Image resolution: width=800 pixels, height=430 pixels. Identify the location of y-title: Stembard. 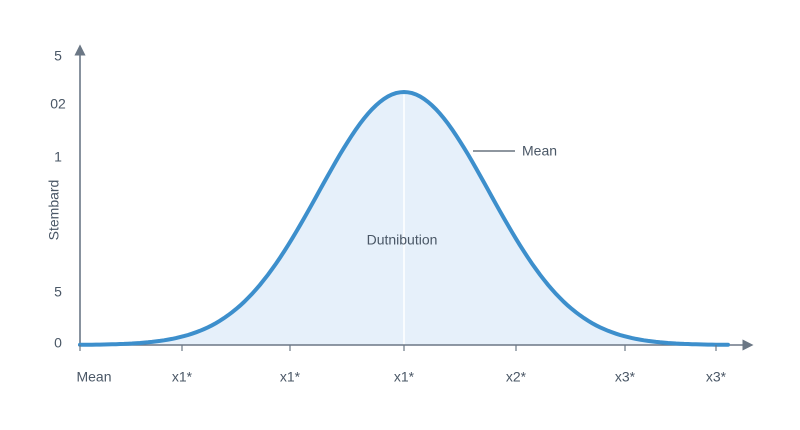
(54, 210).